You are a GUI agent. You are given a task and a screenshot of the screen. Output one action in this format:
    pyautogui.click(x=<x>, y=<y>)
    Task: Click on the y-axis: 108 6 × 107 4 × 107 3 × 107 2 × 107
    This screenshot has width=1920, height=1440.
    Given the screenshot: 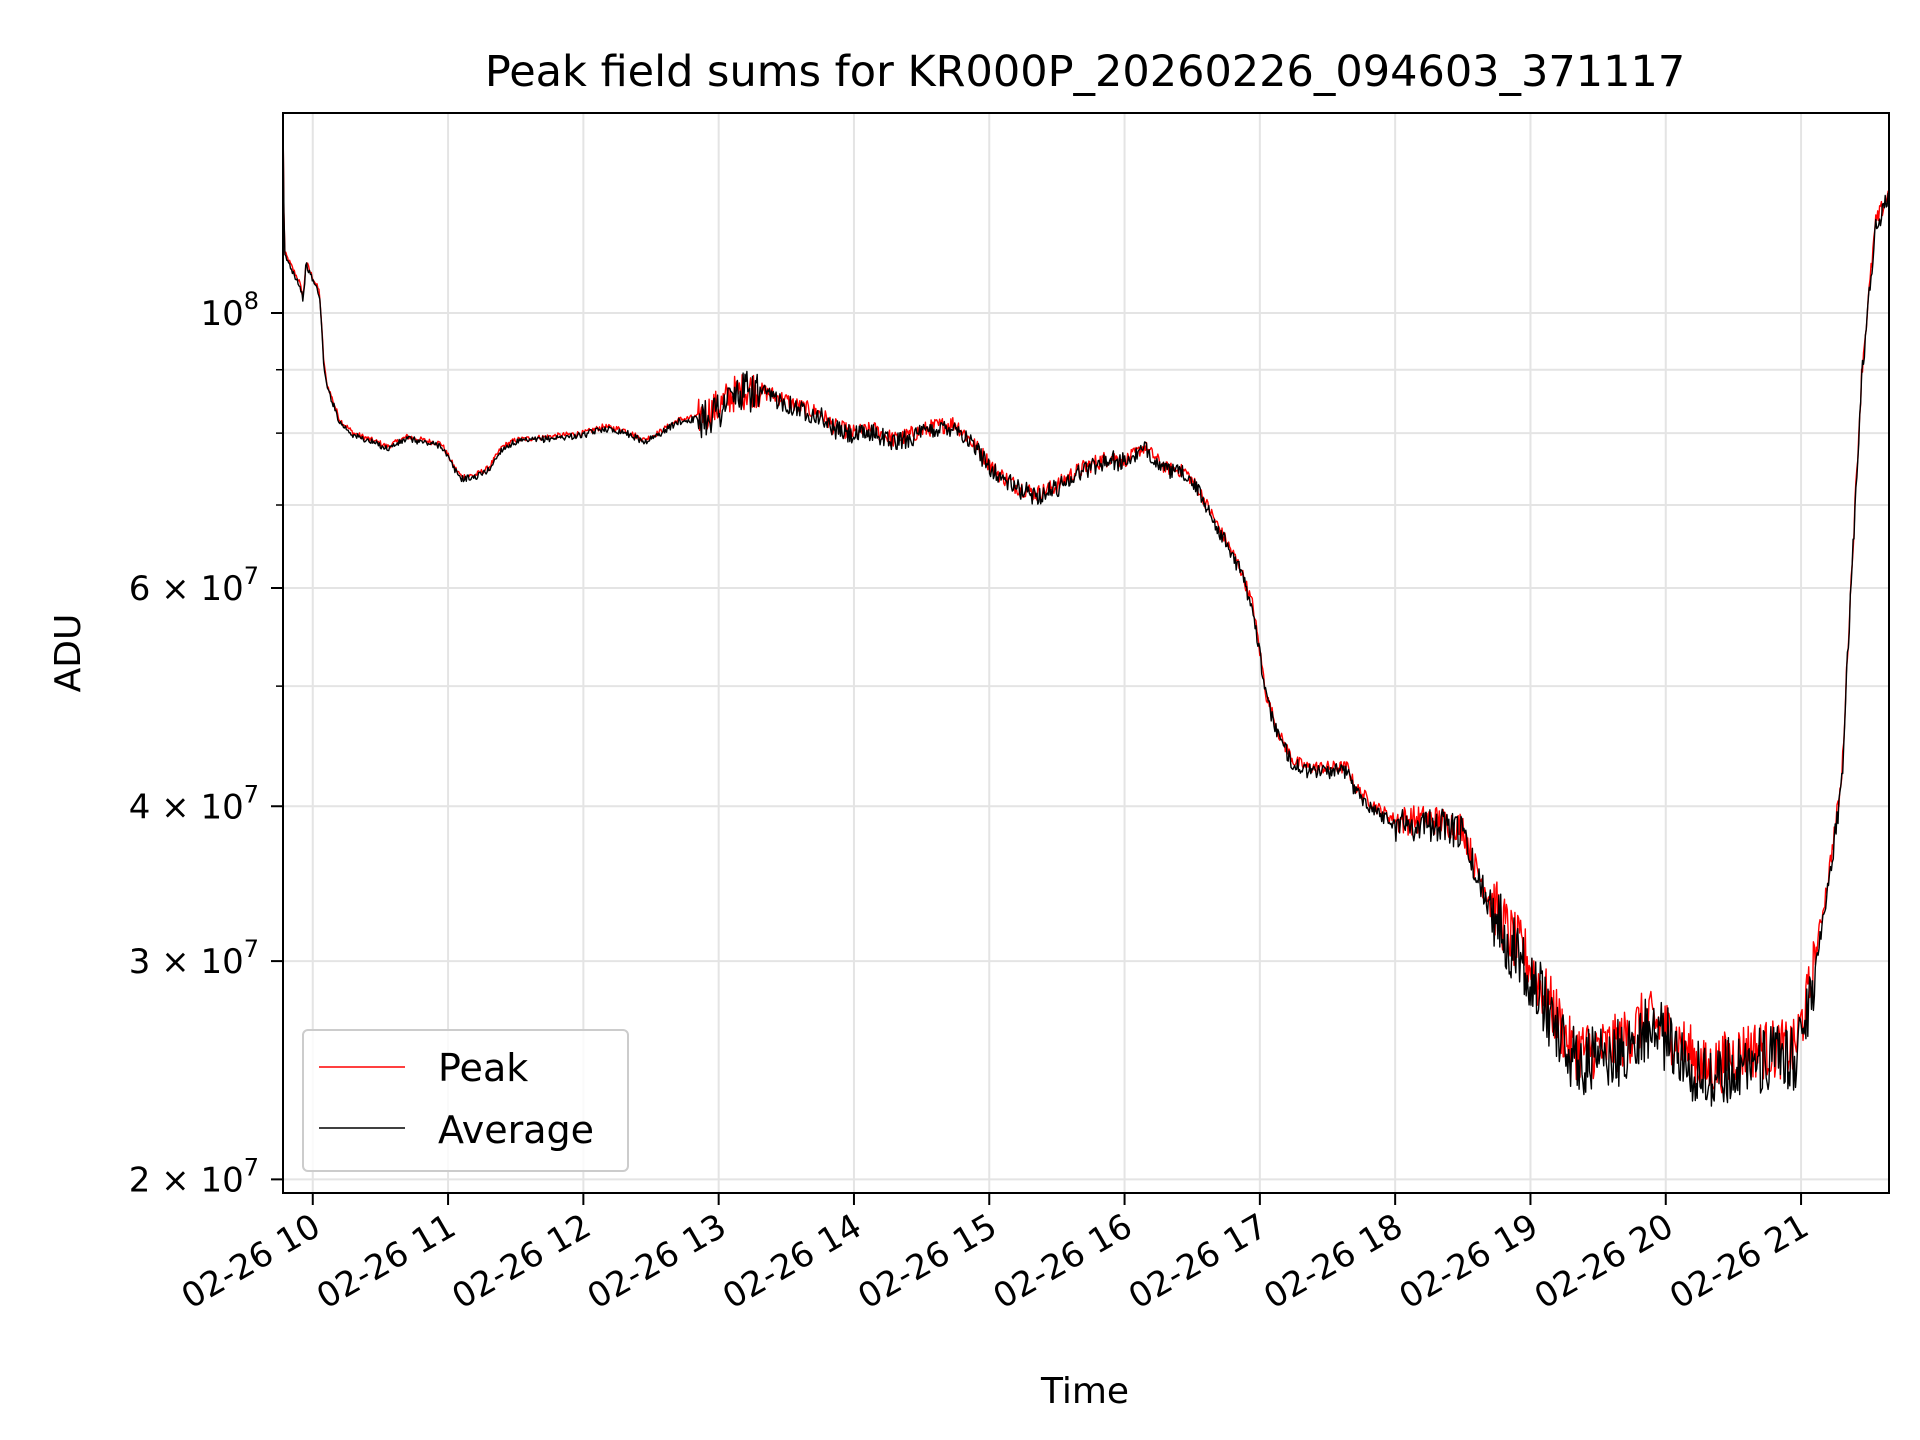 What is the action you would take?
    pyautogui.click(x=206, y=743)
    